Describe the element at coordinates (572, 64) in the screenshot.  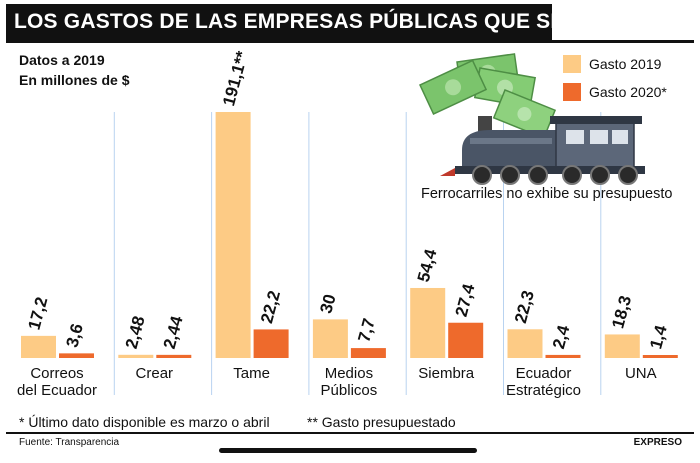
I see `legend-swatch-2019` at that location.